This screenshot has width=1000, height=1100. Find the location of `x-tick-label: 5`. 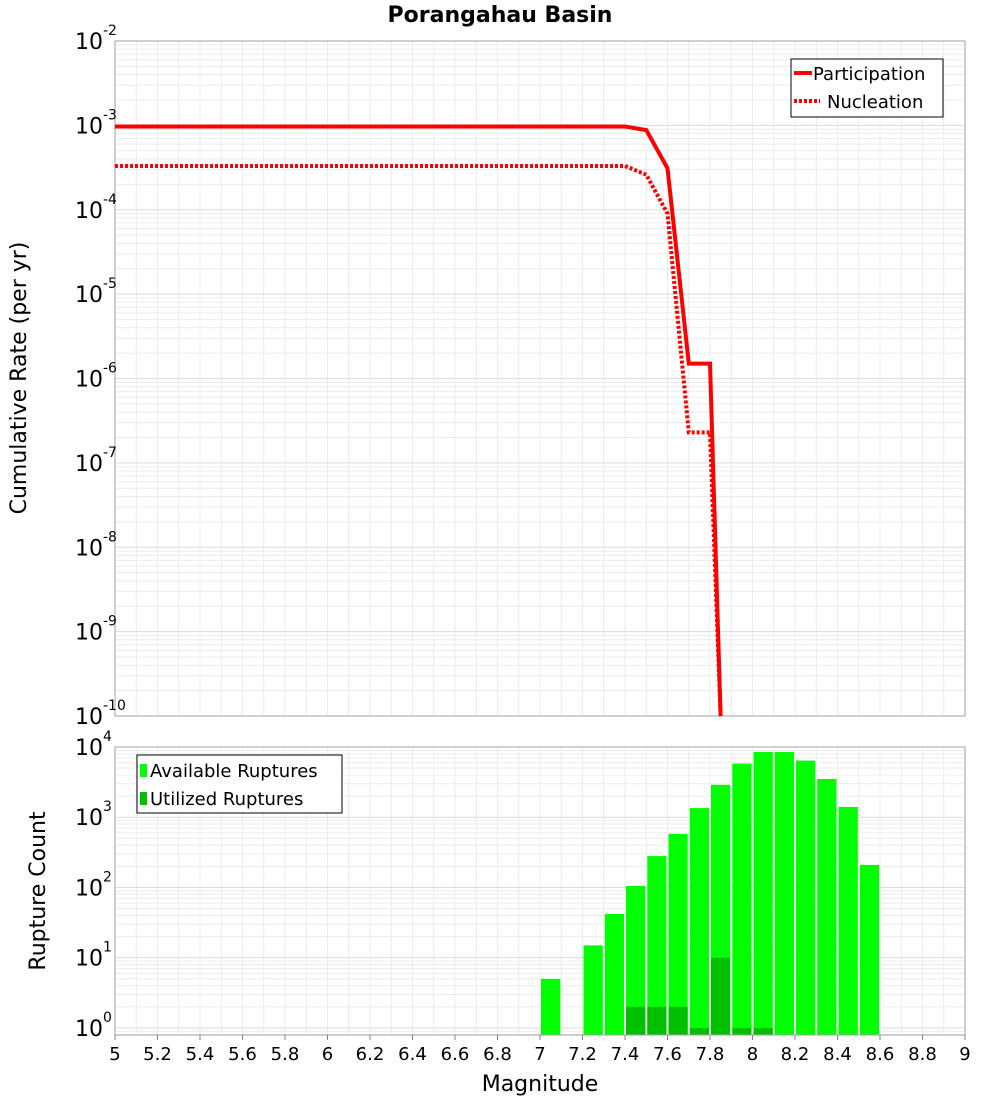

x-tick-label: 5 is located at coordinates (114, 1054).